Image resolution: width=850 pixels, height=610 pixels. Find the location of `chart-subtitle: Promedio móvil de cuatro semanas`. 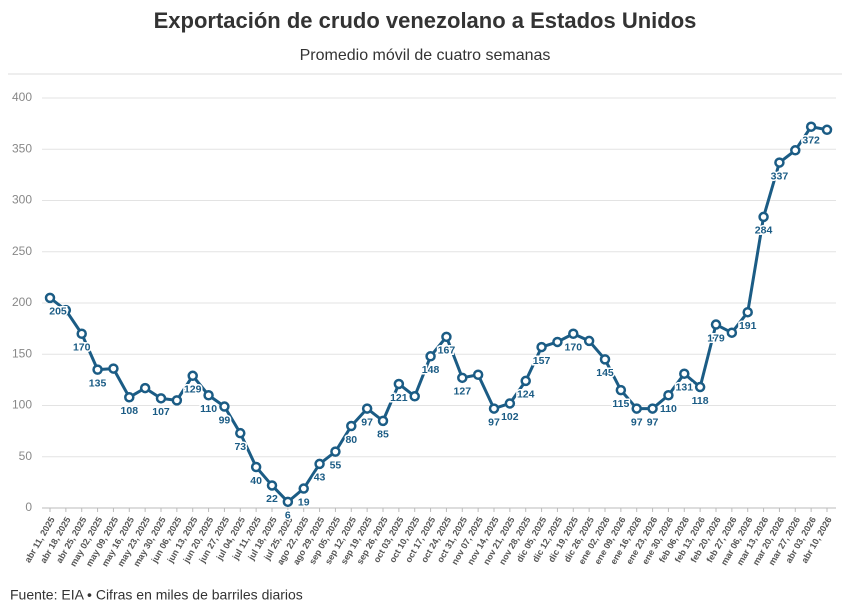

chart-subtitle: Promedio móvil de cuatro semanas is located at coordinates (425, 55).